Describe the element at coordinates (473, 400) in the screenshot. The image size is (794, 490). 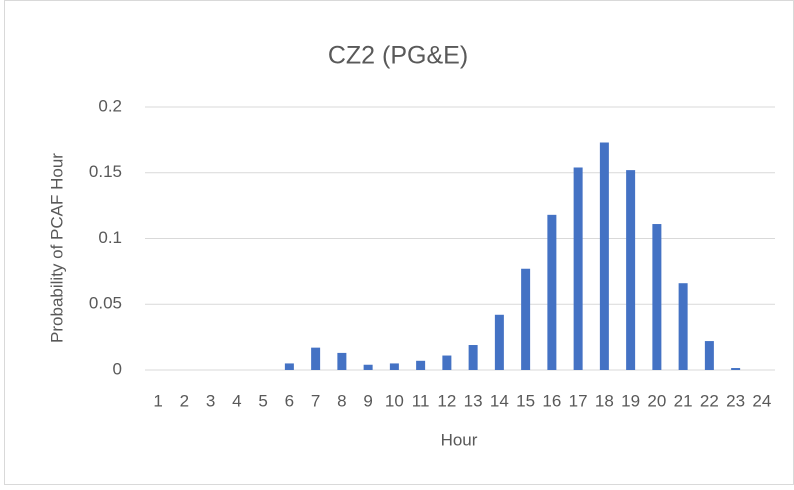
I see `x-tick-label: 13` at that location.